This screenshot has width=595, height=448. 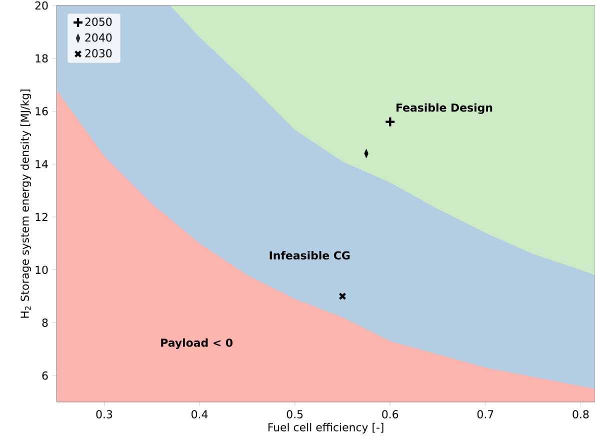 I want to click on y-tick-label: 6, so click(x=45, y=375).